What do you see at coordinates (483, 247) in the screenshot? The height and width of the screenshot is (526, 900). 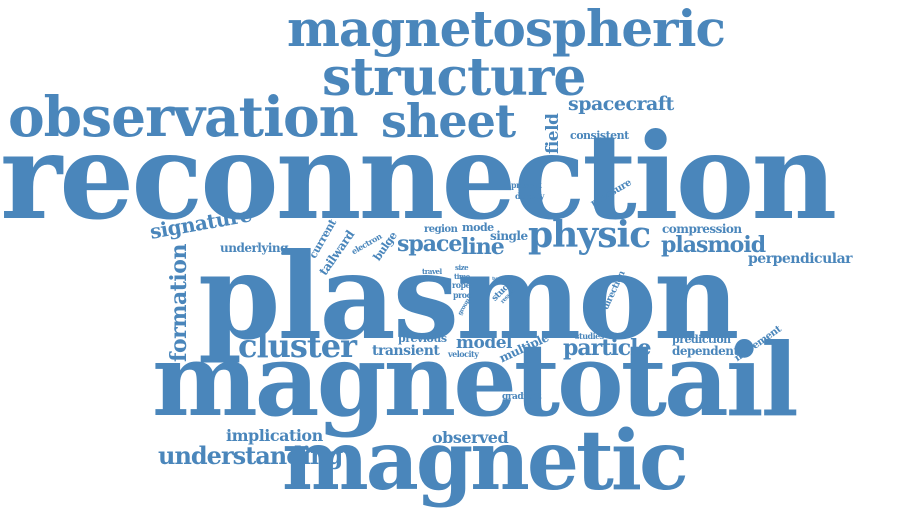 I see `word-line: line` at bounding box center [483, 247].